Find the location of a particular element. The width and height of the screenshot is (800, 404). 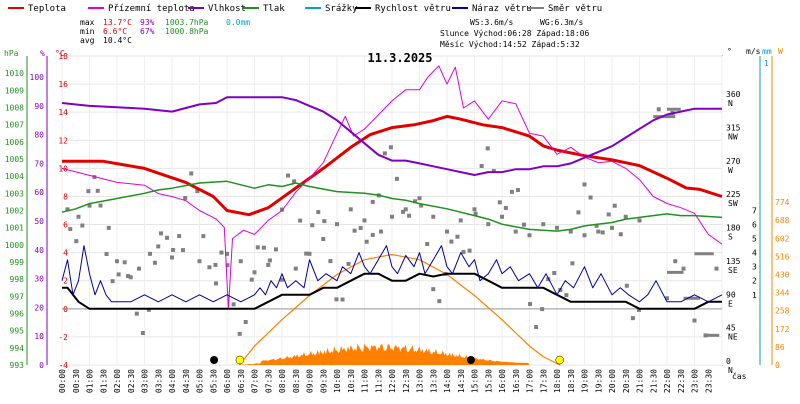

axis-tick-solar: 0 is located at coordinates (777, 365).